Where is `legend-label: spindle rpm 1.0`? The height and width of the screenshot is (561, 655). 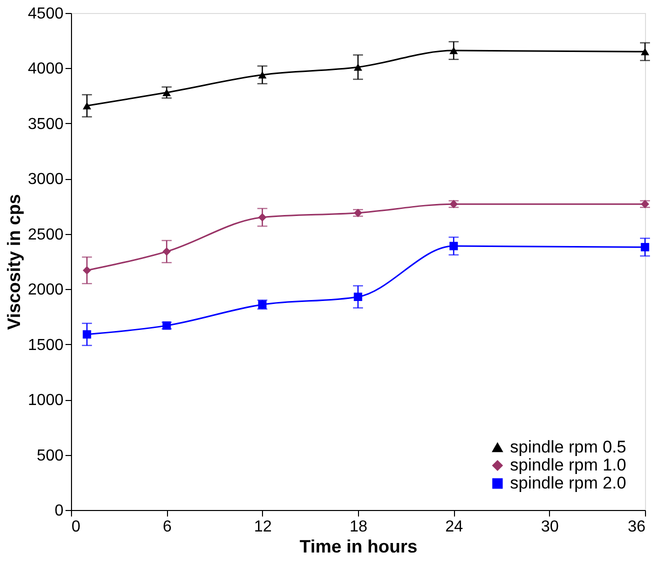
legend-label: spindle rpm 1.0 is located at coordinates (568, 465).